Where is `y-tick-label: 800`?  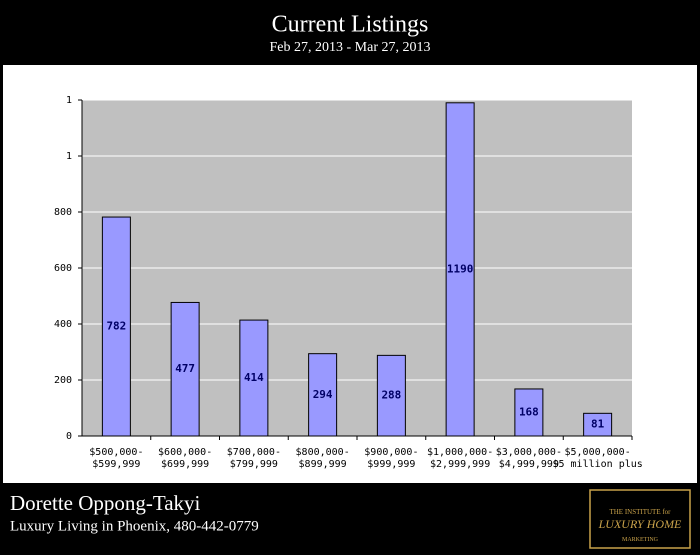 y-tick-label: 800 is located at coordinates (63, 212).